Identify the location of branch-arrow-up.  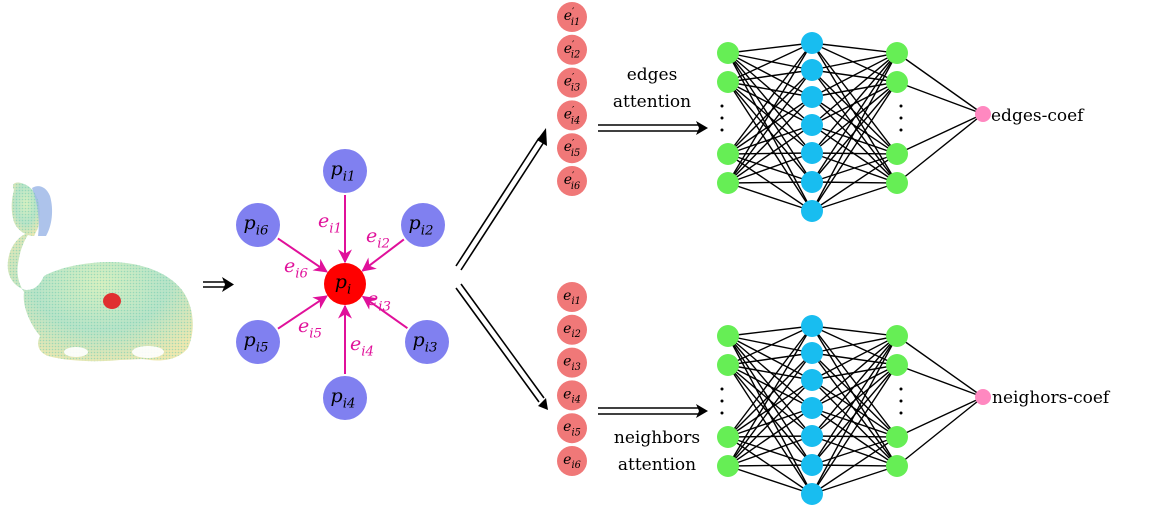
(501, 199).